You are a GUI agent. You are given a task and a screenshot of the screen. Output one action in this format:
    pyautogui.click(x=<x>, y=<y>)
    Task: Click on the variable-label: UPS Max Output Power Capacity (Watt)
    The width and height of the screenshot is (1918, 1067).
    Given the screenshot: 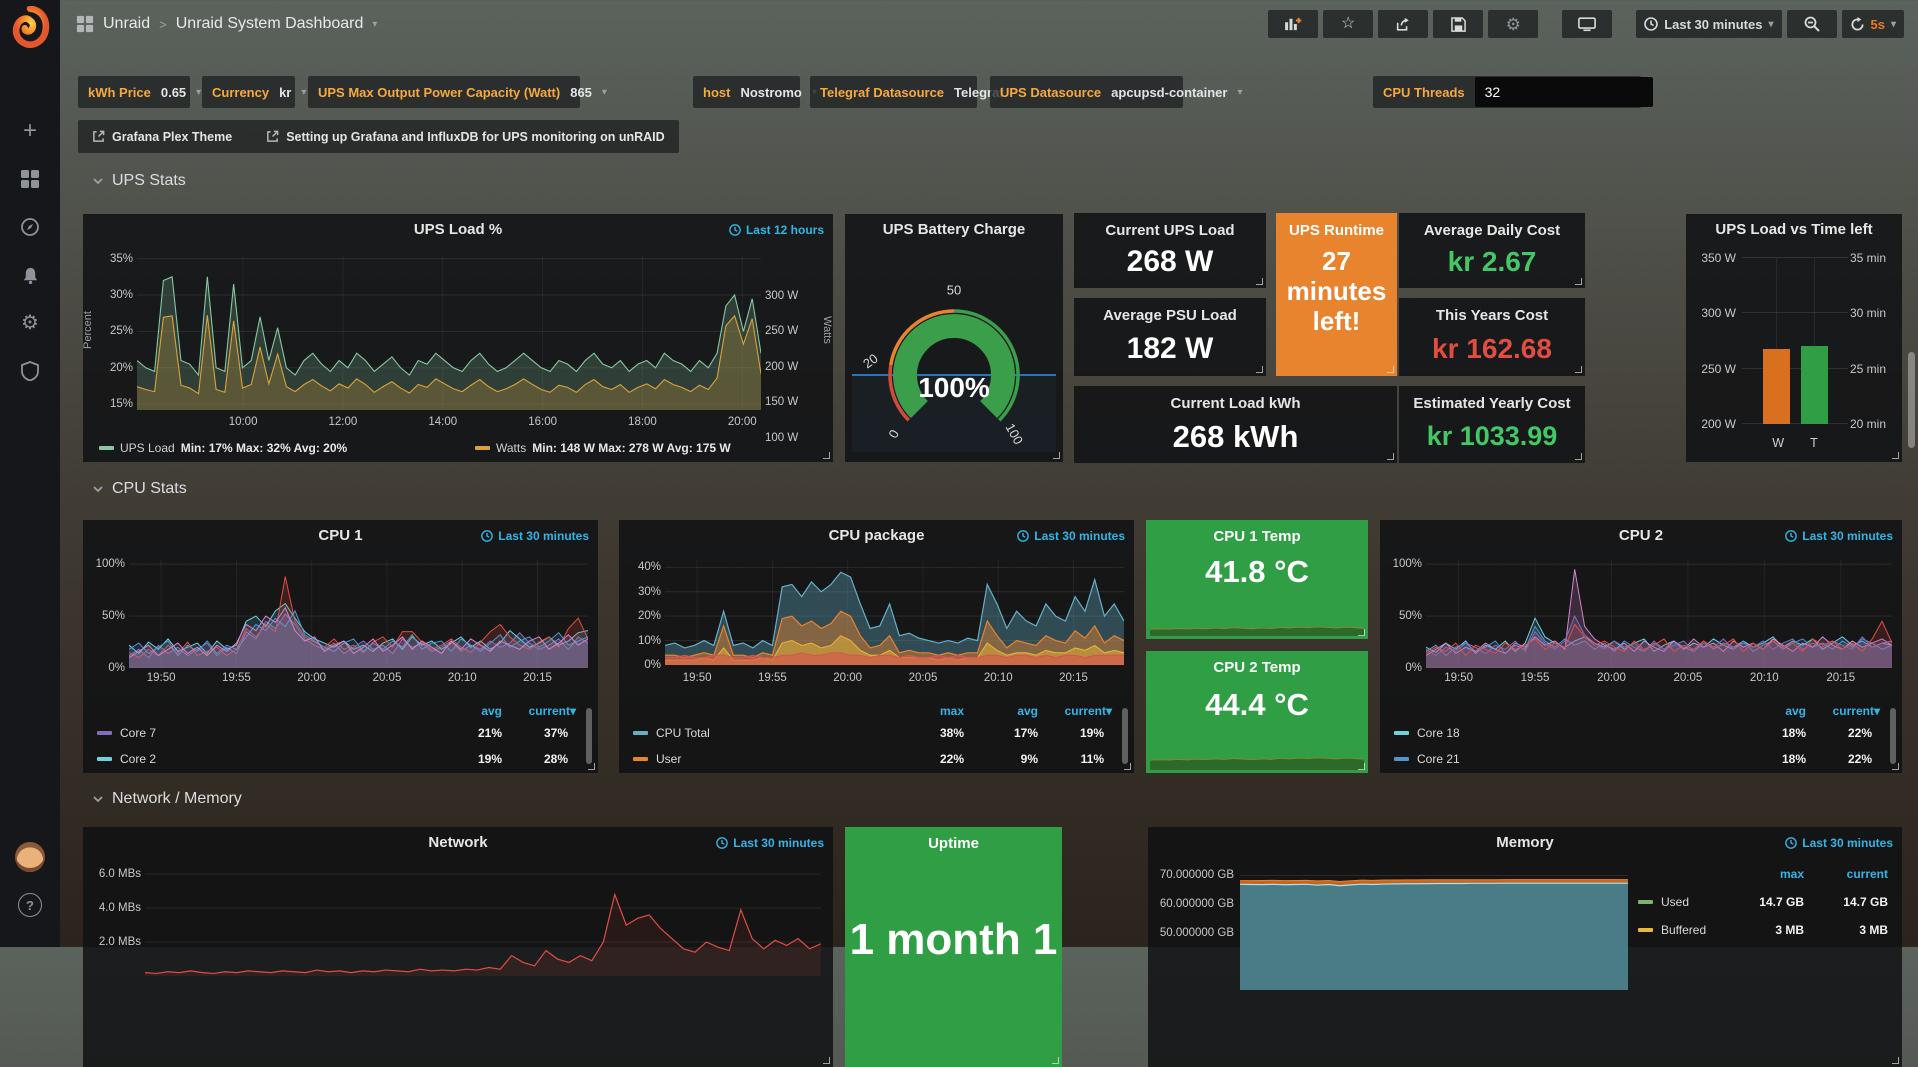 What is the action you would take?
    pyautogui.click(x=439, y=92)
    